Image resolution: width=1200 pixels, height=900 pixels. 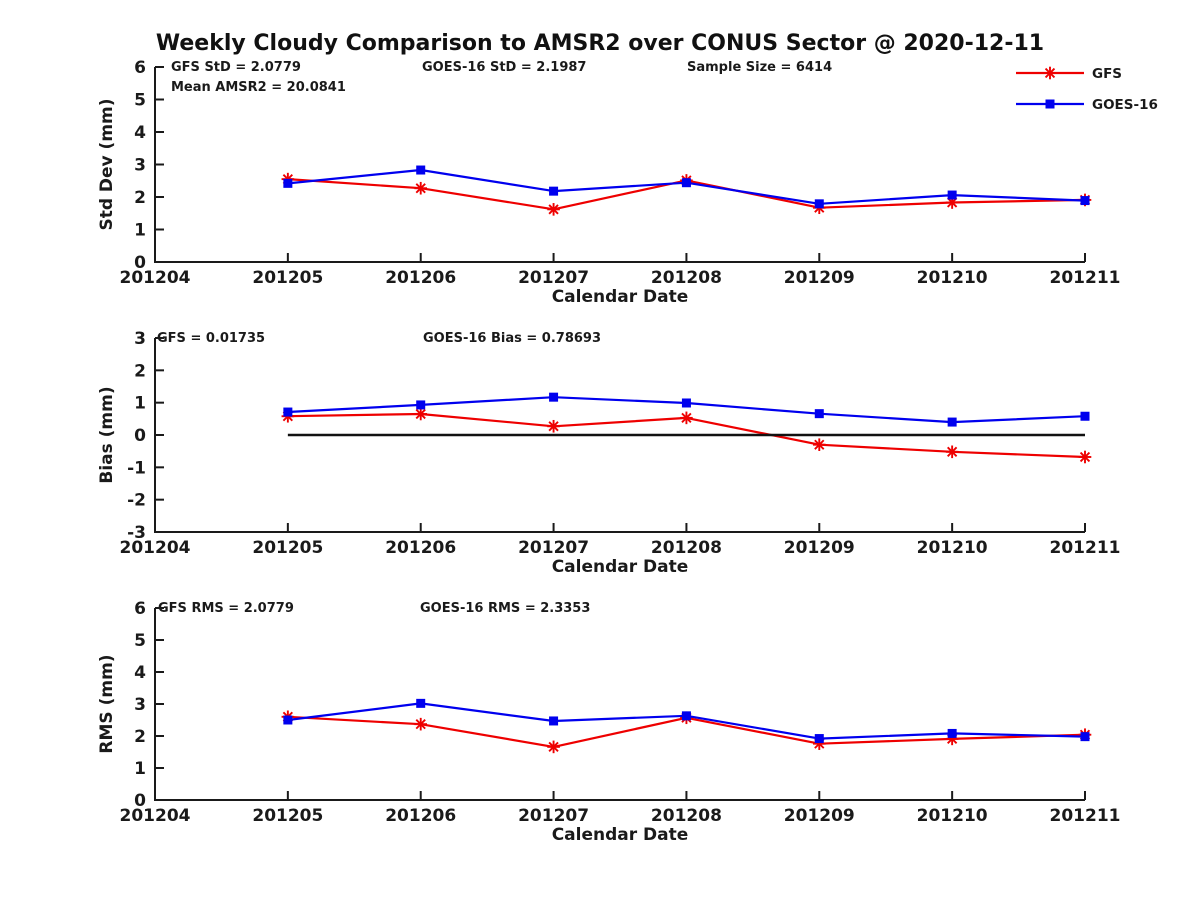 What do you see at coordinates (504, 67) in the screenshot?
I see `stat-annotation: GOES-16 StD = 2.1987` at bounding box center [504, 67].